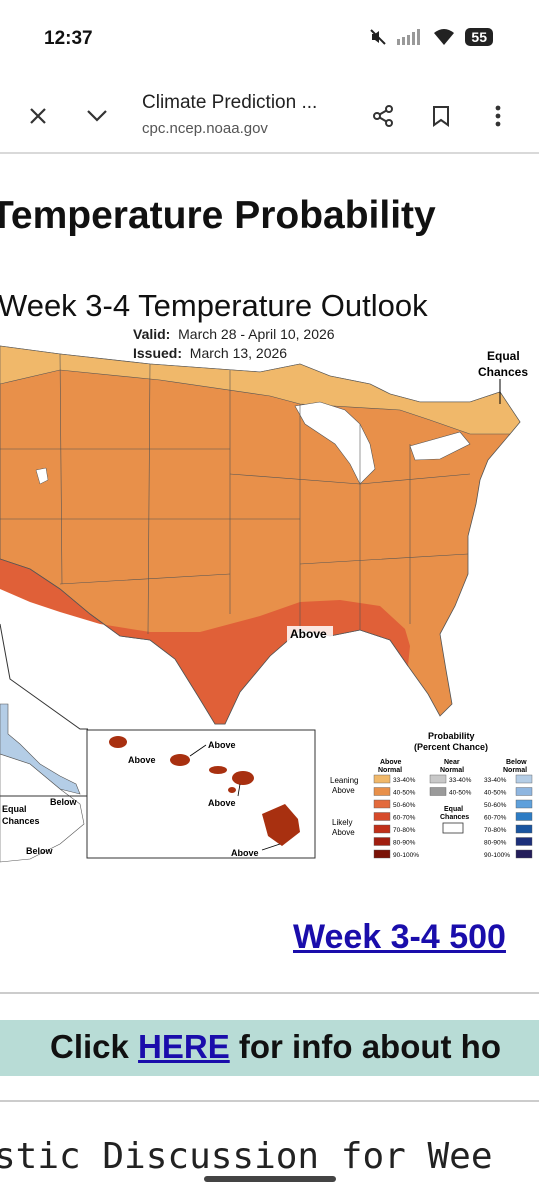 This screenshot has width=539, height=1200. Describe the element at coordinates (444, 37) in the screenshot. I see `wifi-icon` at that location.